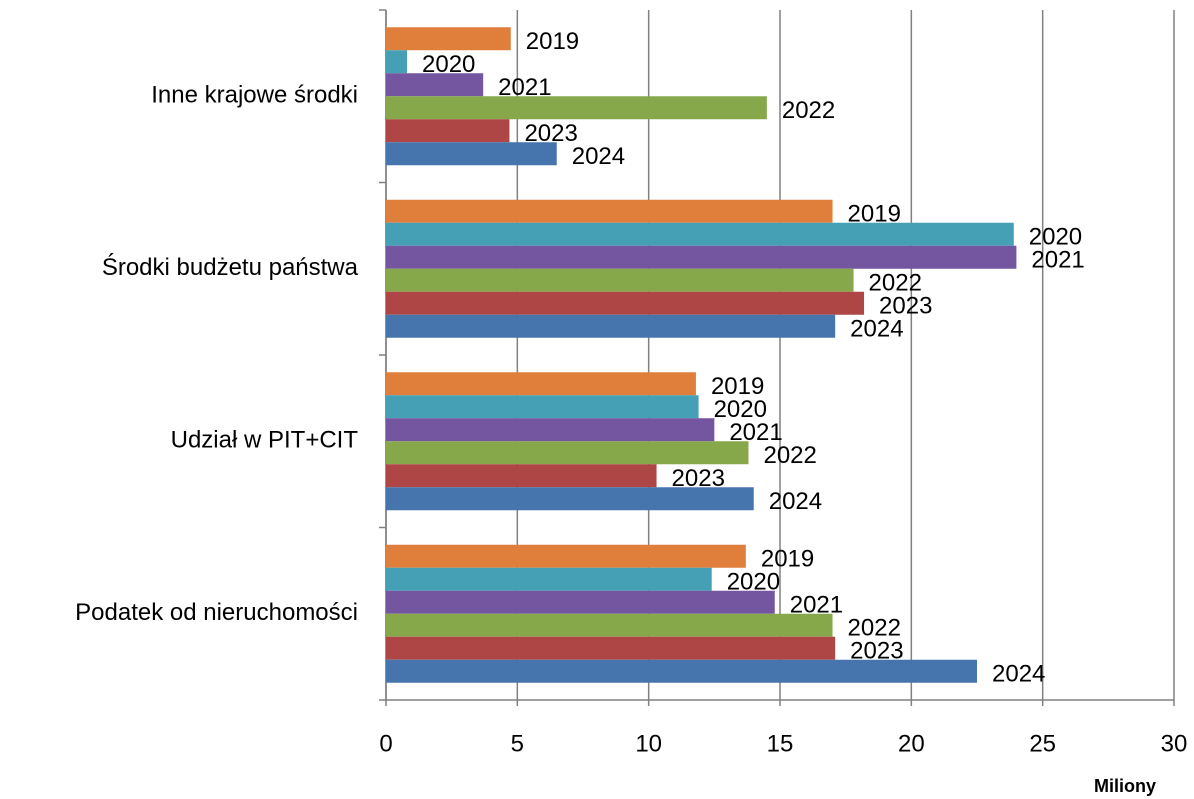 The image size is (1194, 799). I want to click on x-tick-label: 30, so click(1174, 743).